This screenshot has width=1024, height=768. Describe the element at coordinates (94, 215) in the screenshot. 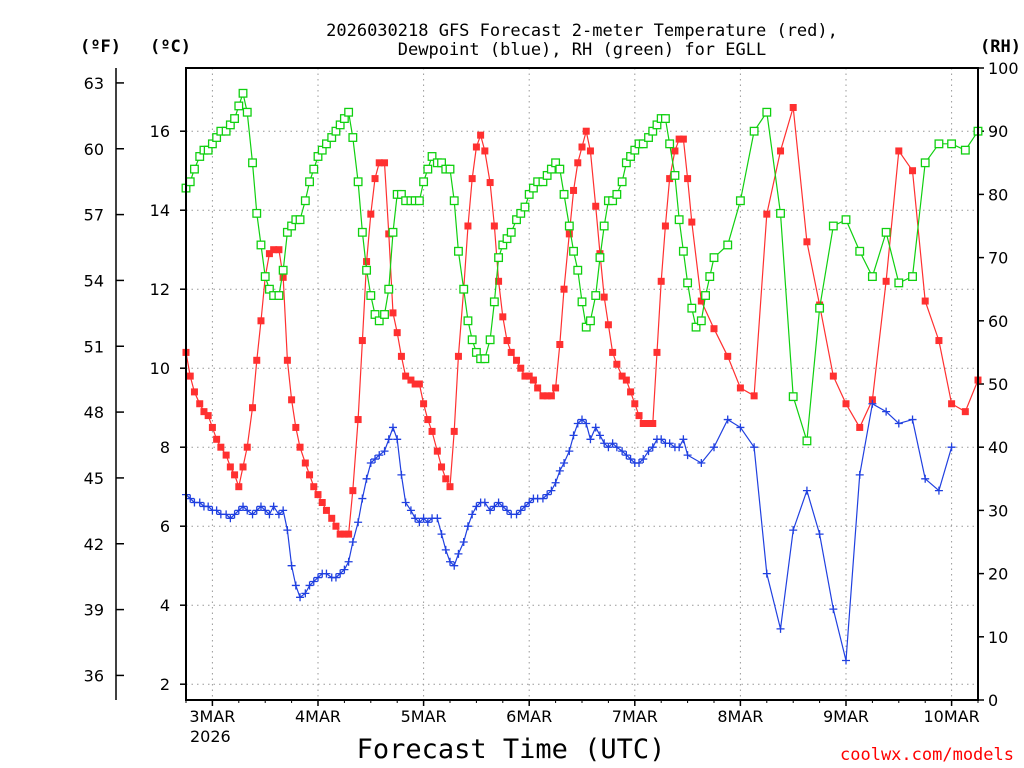

I see `f-tick-label: 57` at that location.